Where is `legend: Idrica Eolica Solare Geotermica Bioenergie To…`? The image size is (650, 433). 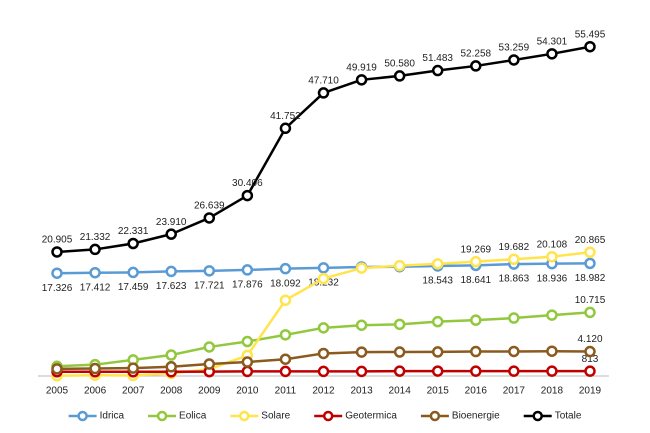 legend: Idrica Eolica Solare Geotermica Bioenergie To… is located at coordinates (325, 416).